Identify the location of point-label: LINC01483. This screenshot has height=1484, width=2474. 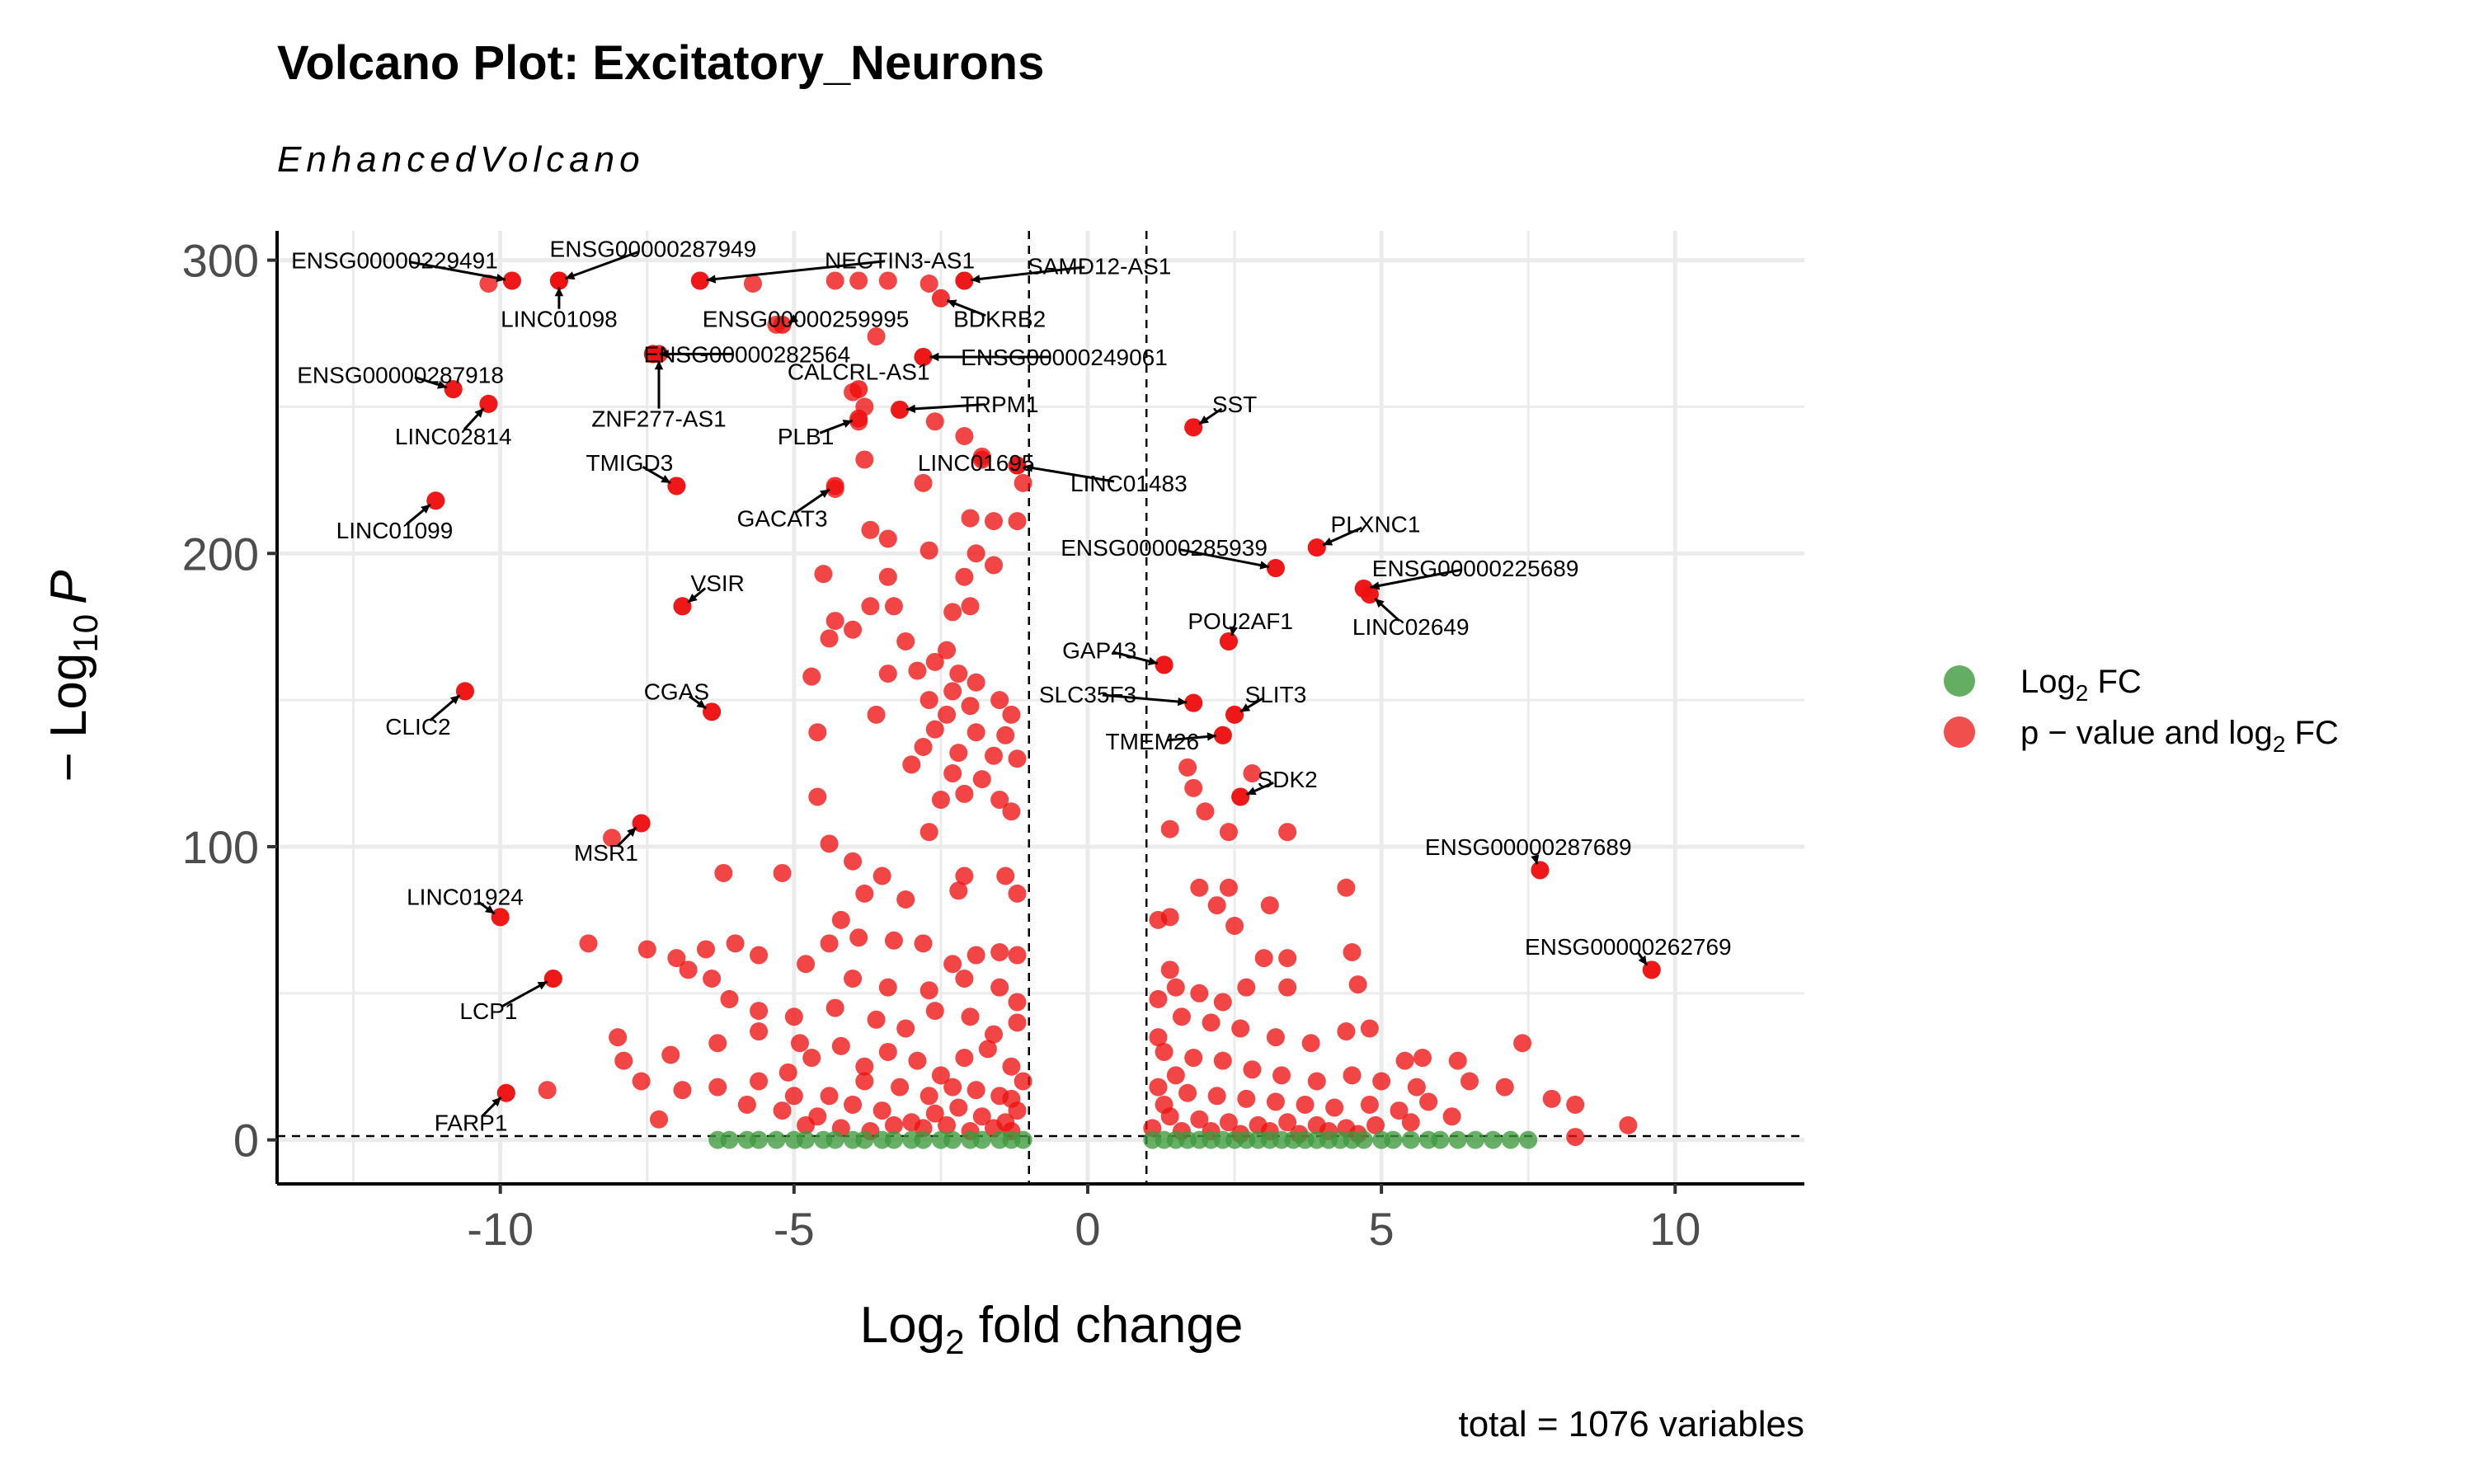
(1129, 483).